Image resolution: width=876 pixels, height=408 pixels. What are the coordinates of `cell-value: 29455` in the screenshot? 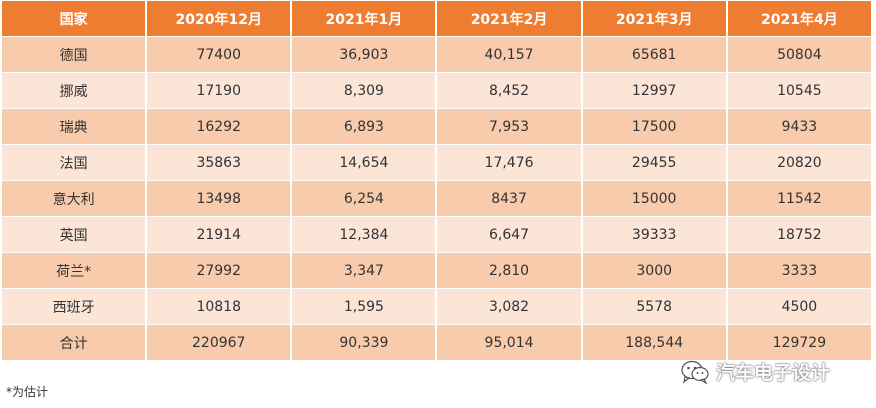 It's located at (654, 162).